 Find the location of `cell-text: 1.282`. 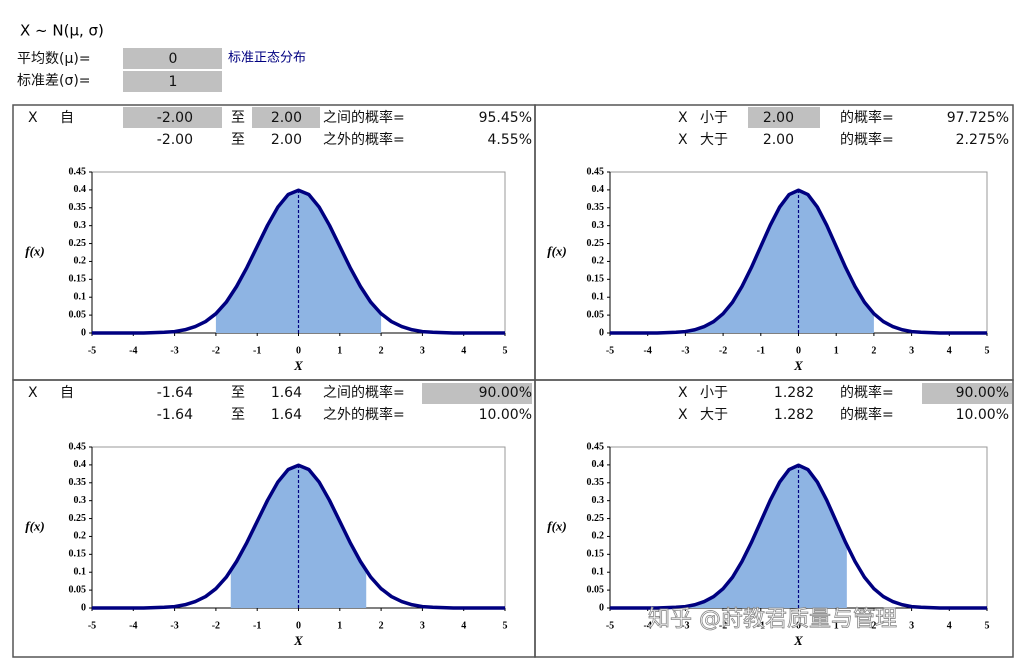

cell-text: 1.282 is located at coordinates (794, 393).